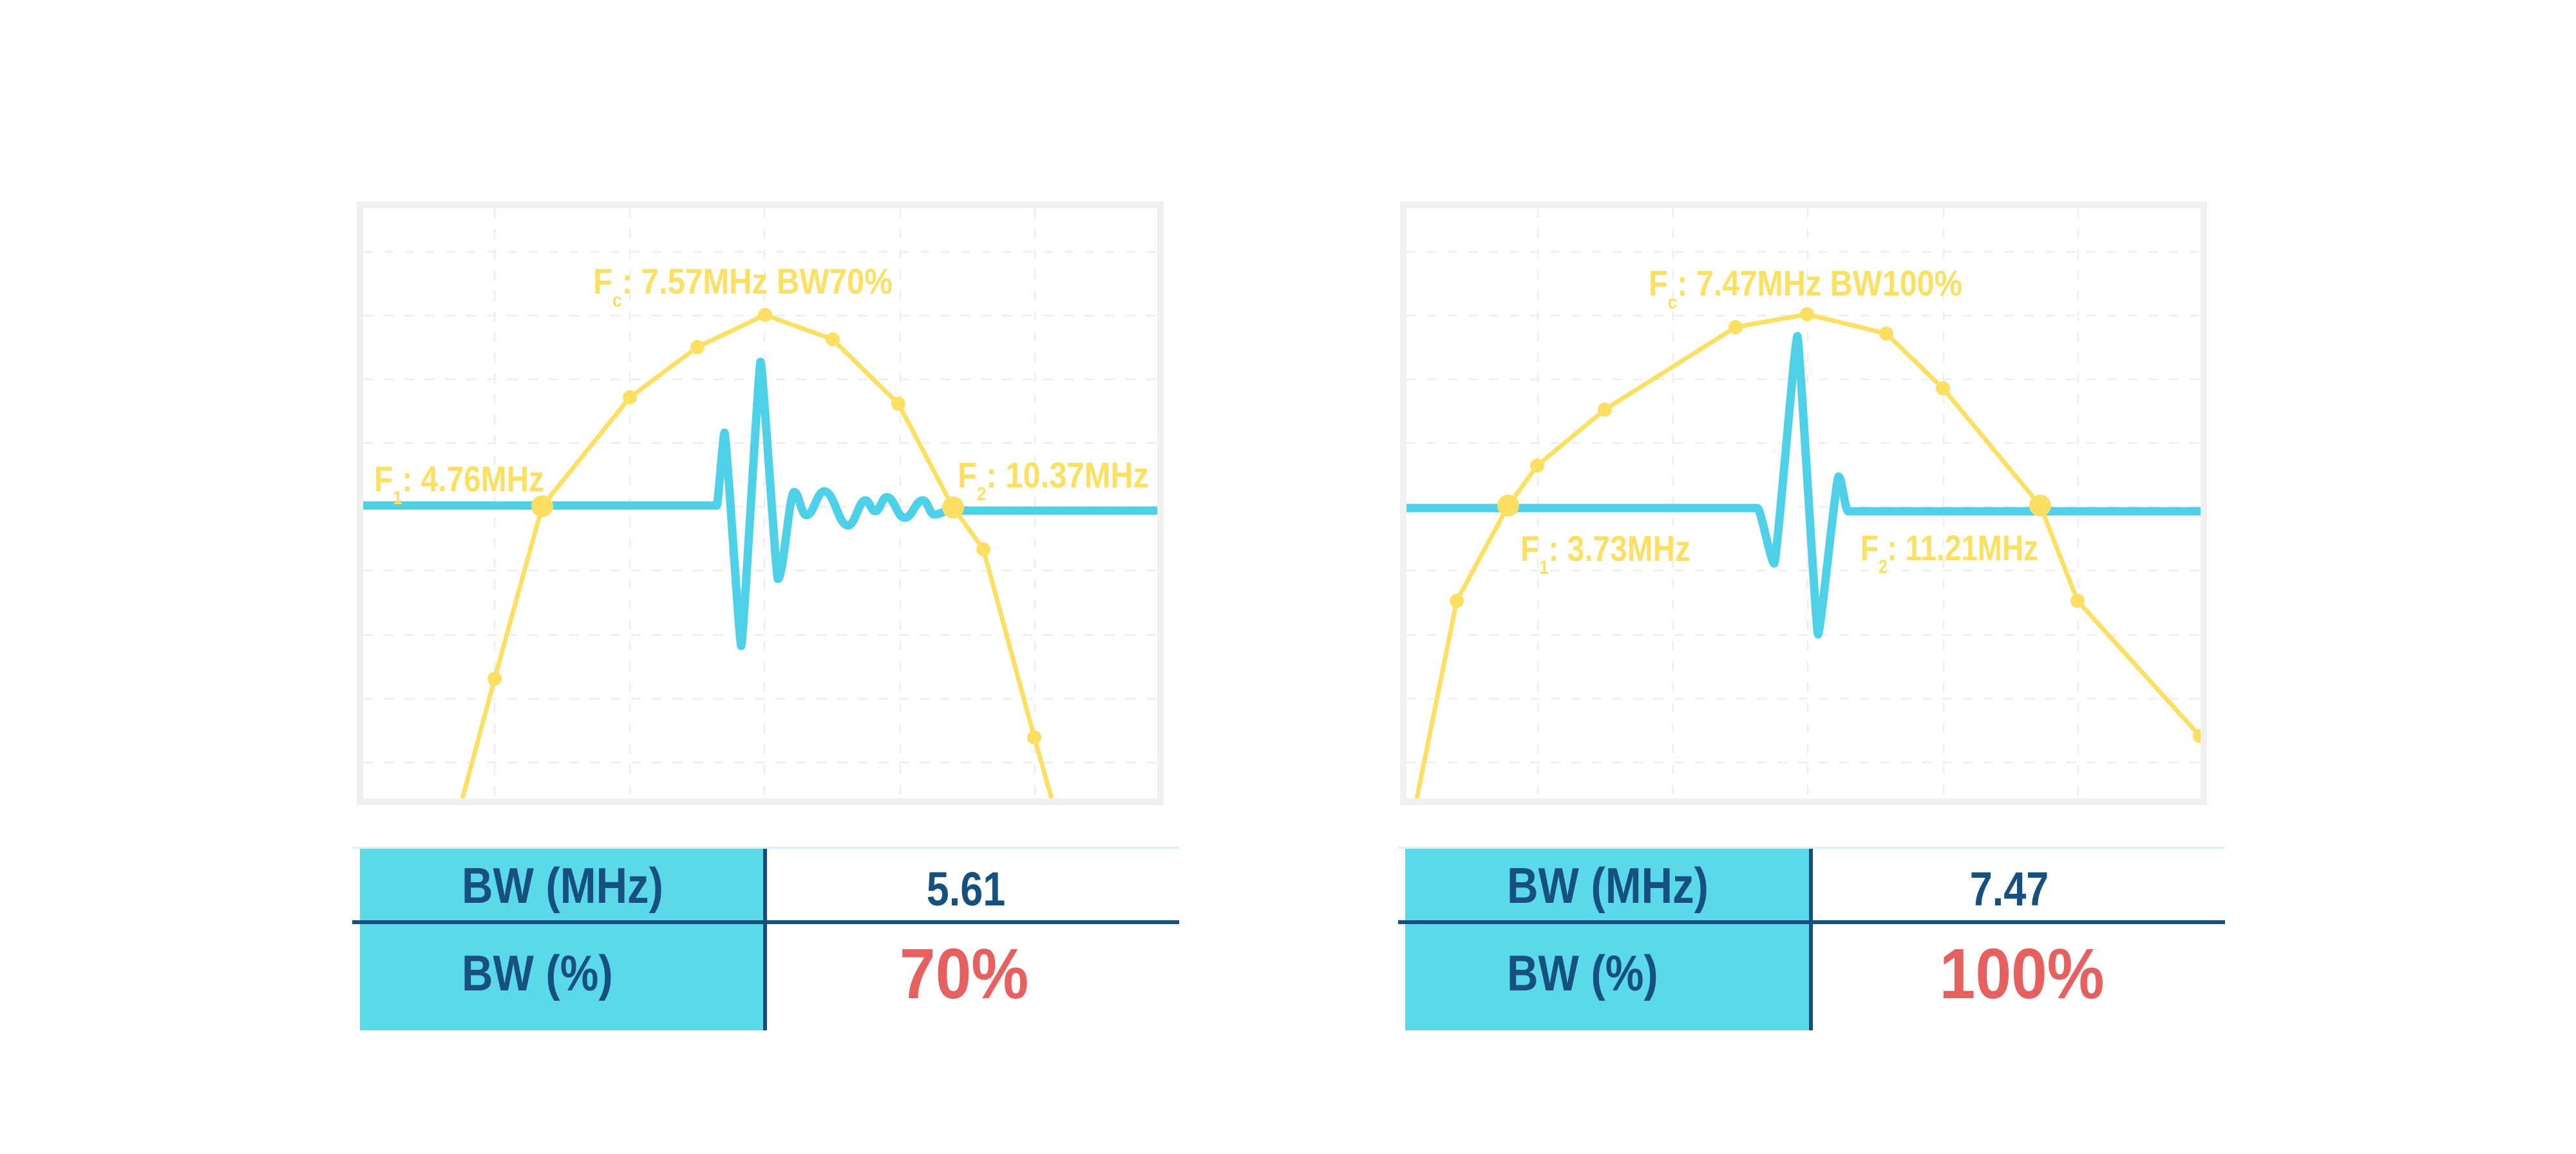 The image size is (2576, 1154). I want to click on svg-text: F2: 10.37MHz, so click(1053, 480).